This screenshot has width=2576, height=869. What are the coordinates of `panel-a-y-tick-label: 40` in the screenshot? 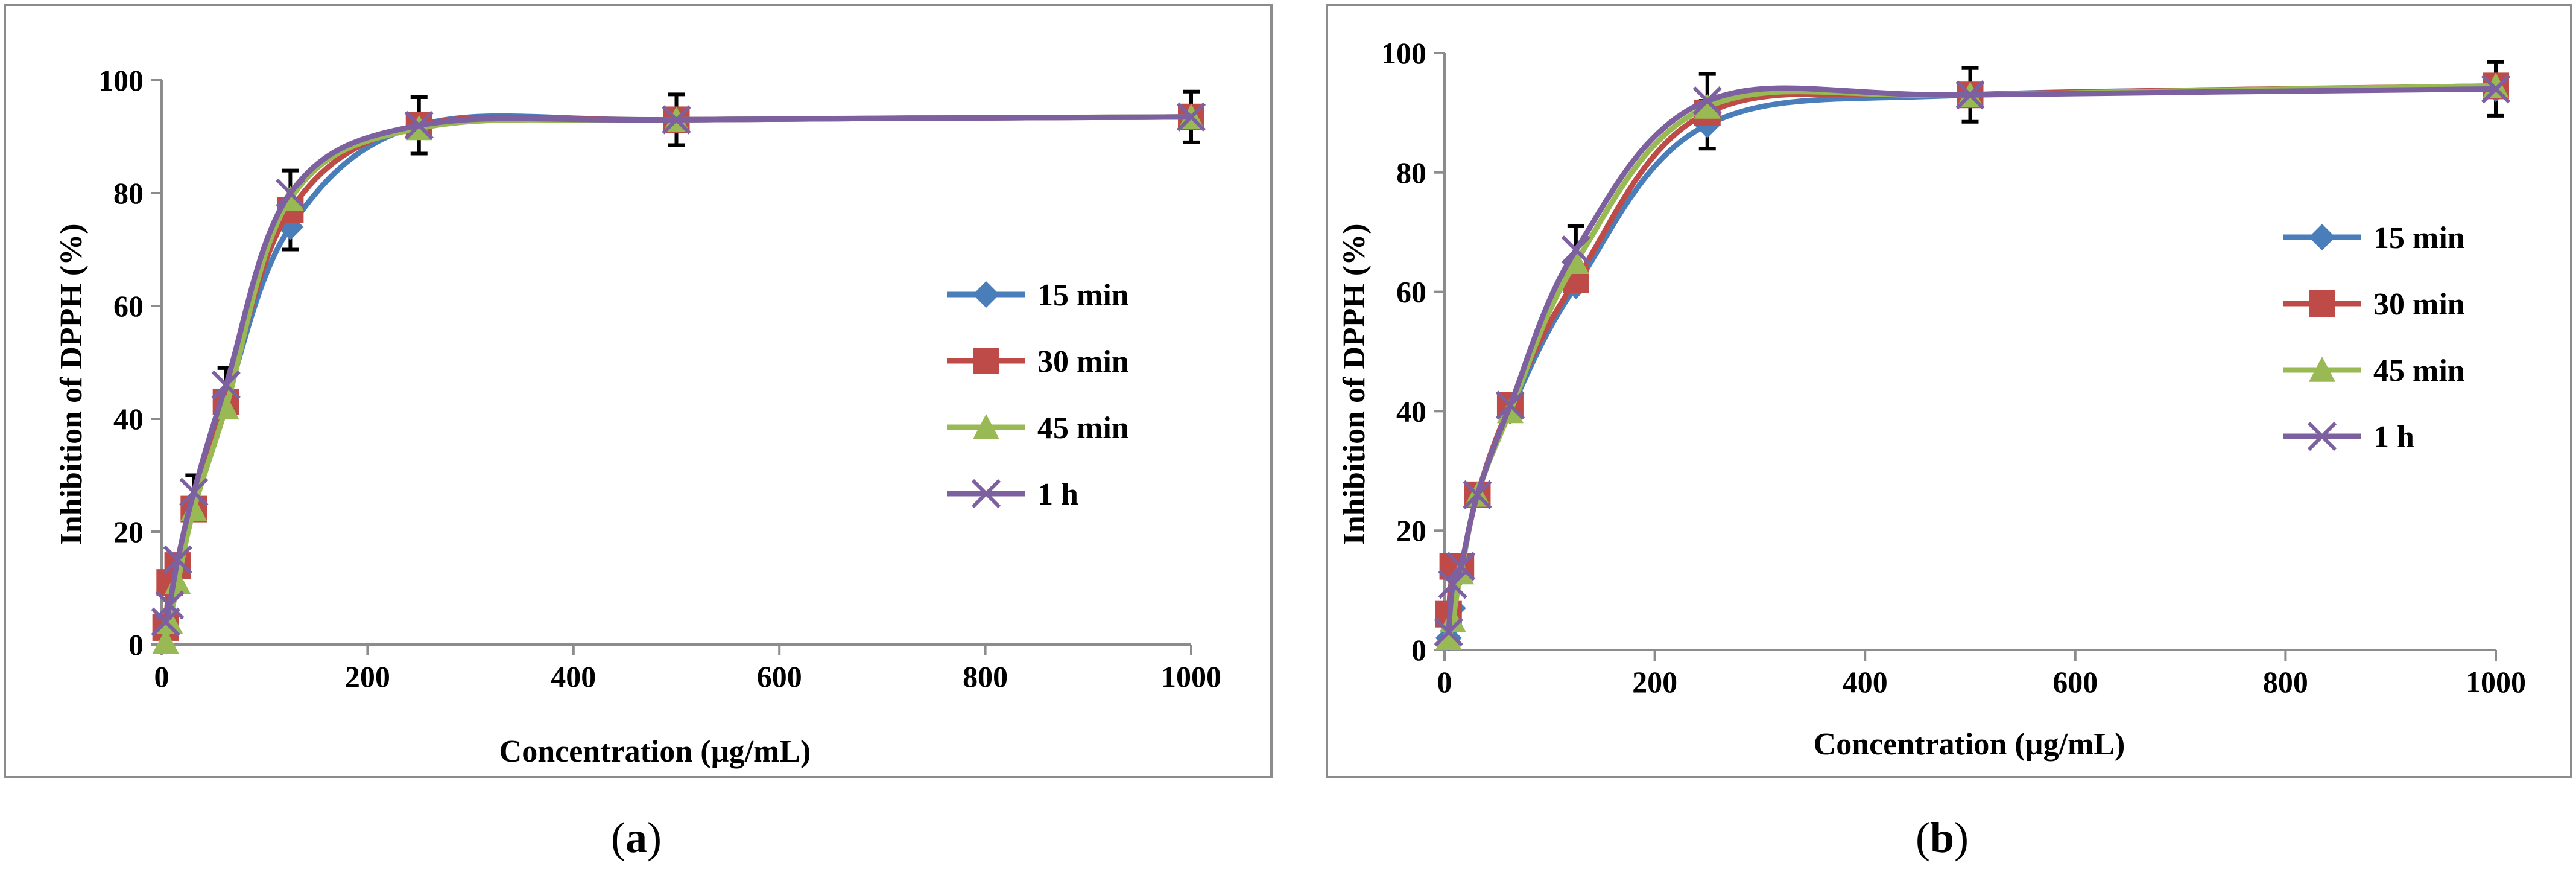 It's located at (128, 419).